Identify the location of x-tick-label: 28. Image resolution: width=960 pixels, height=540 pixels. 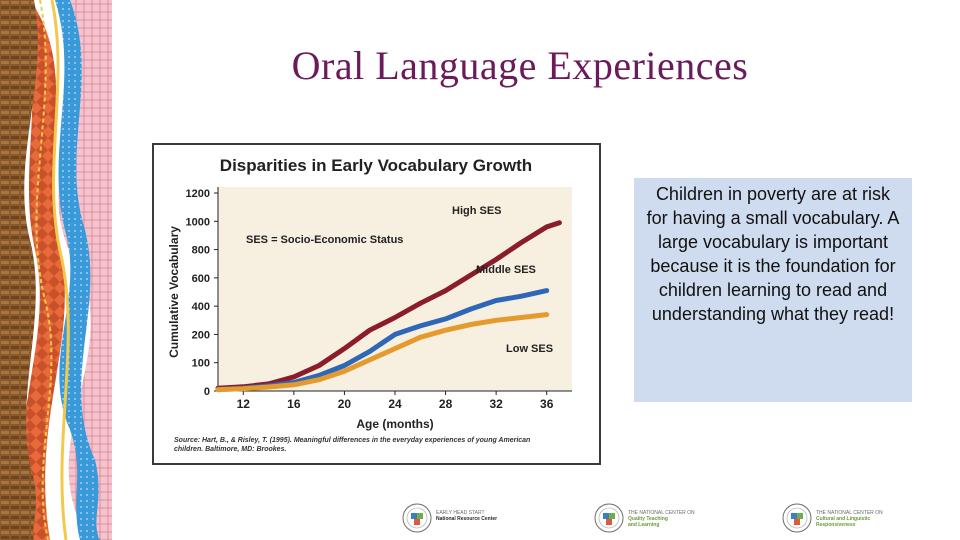
(446, 404).